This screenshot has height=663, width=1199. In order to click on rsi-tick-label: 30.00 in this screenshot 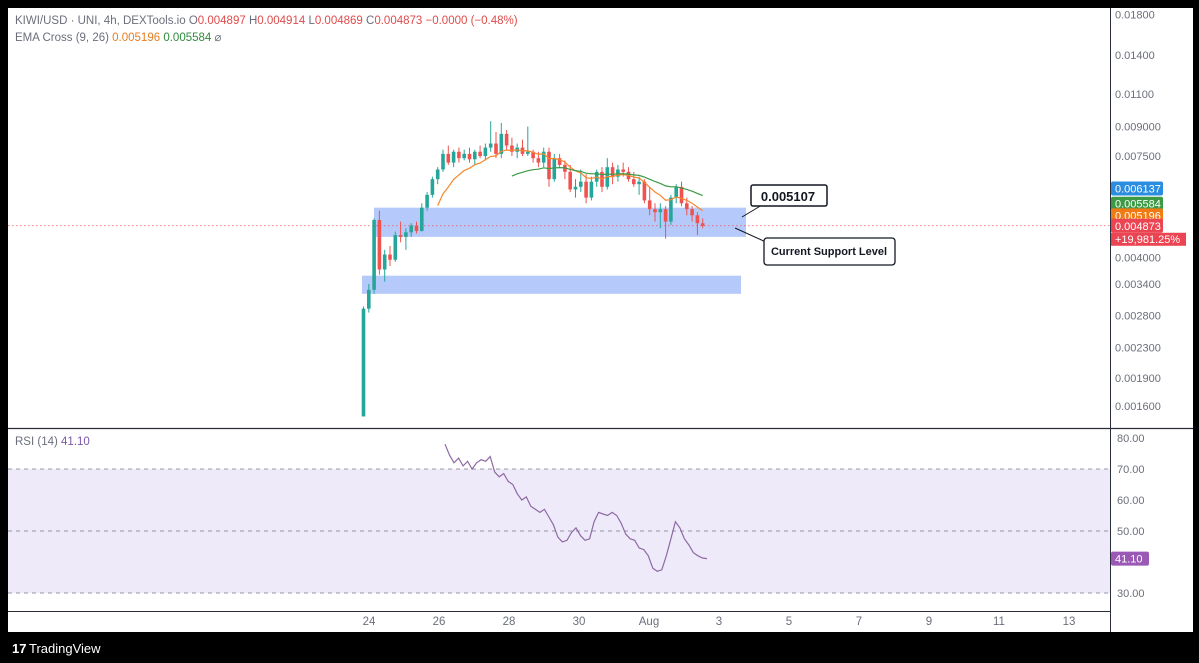, I will do `click(1131, 594)`.